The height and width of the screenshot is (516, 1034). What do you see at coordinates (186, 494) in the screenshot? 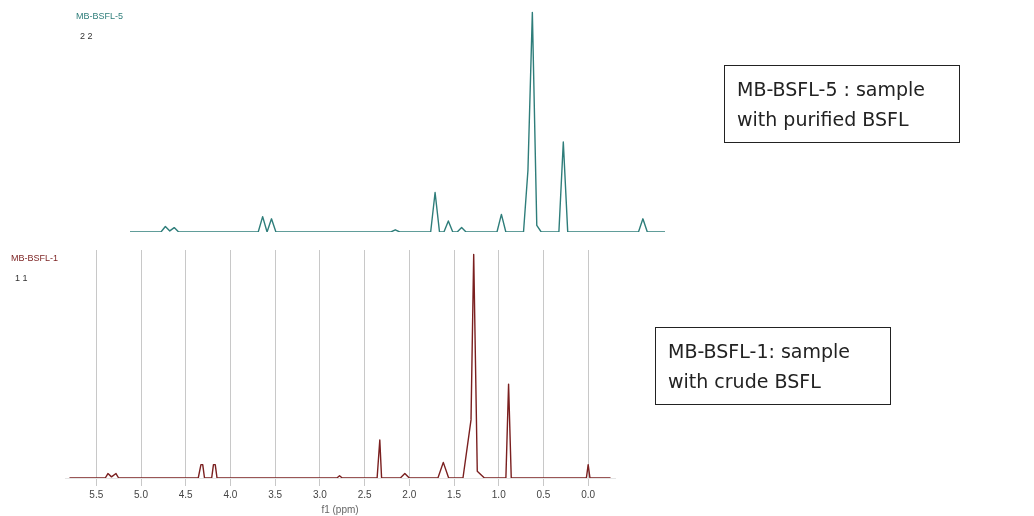
I see `x-tick-label: 4.5` at bounding box center [186, 494].